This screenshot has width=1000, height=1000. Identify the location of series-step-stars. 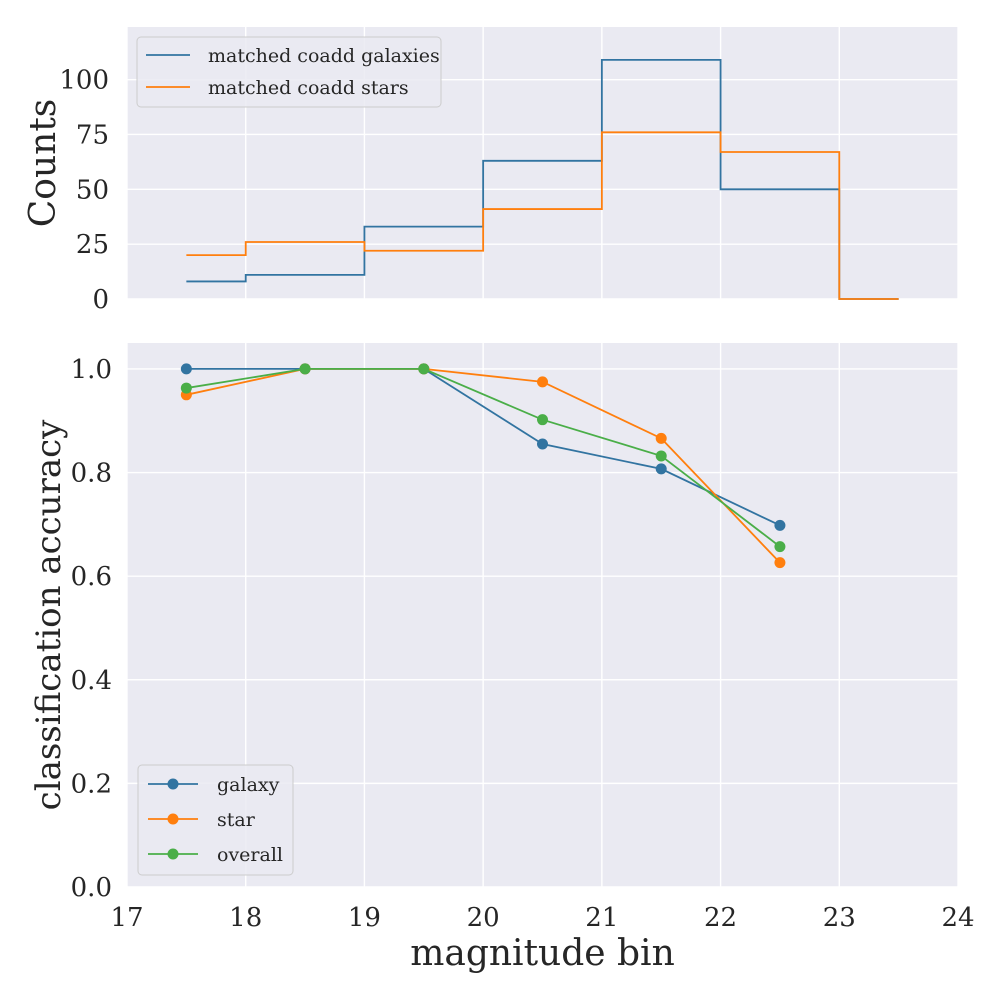
(542, 215).